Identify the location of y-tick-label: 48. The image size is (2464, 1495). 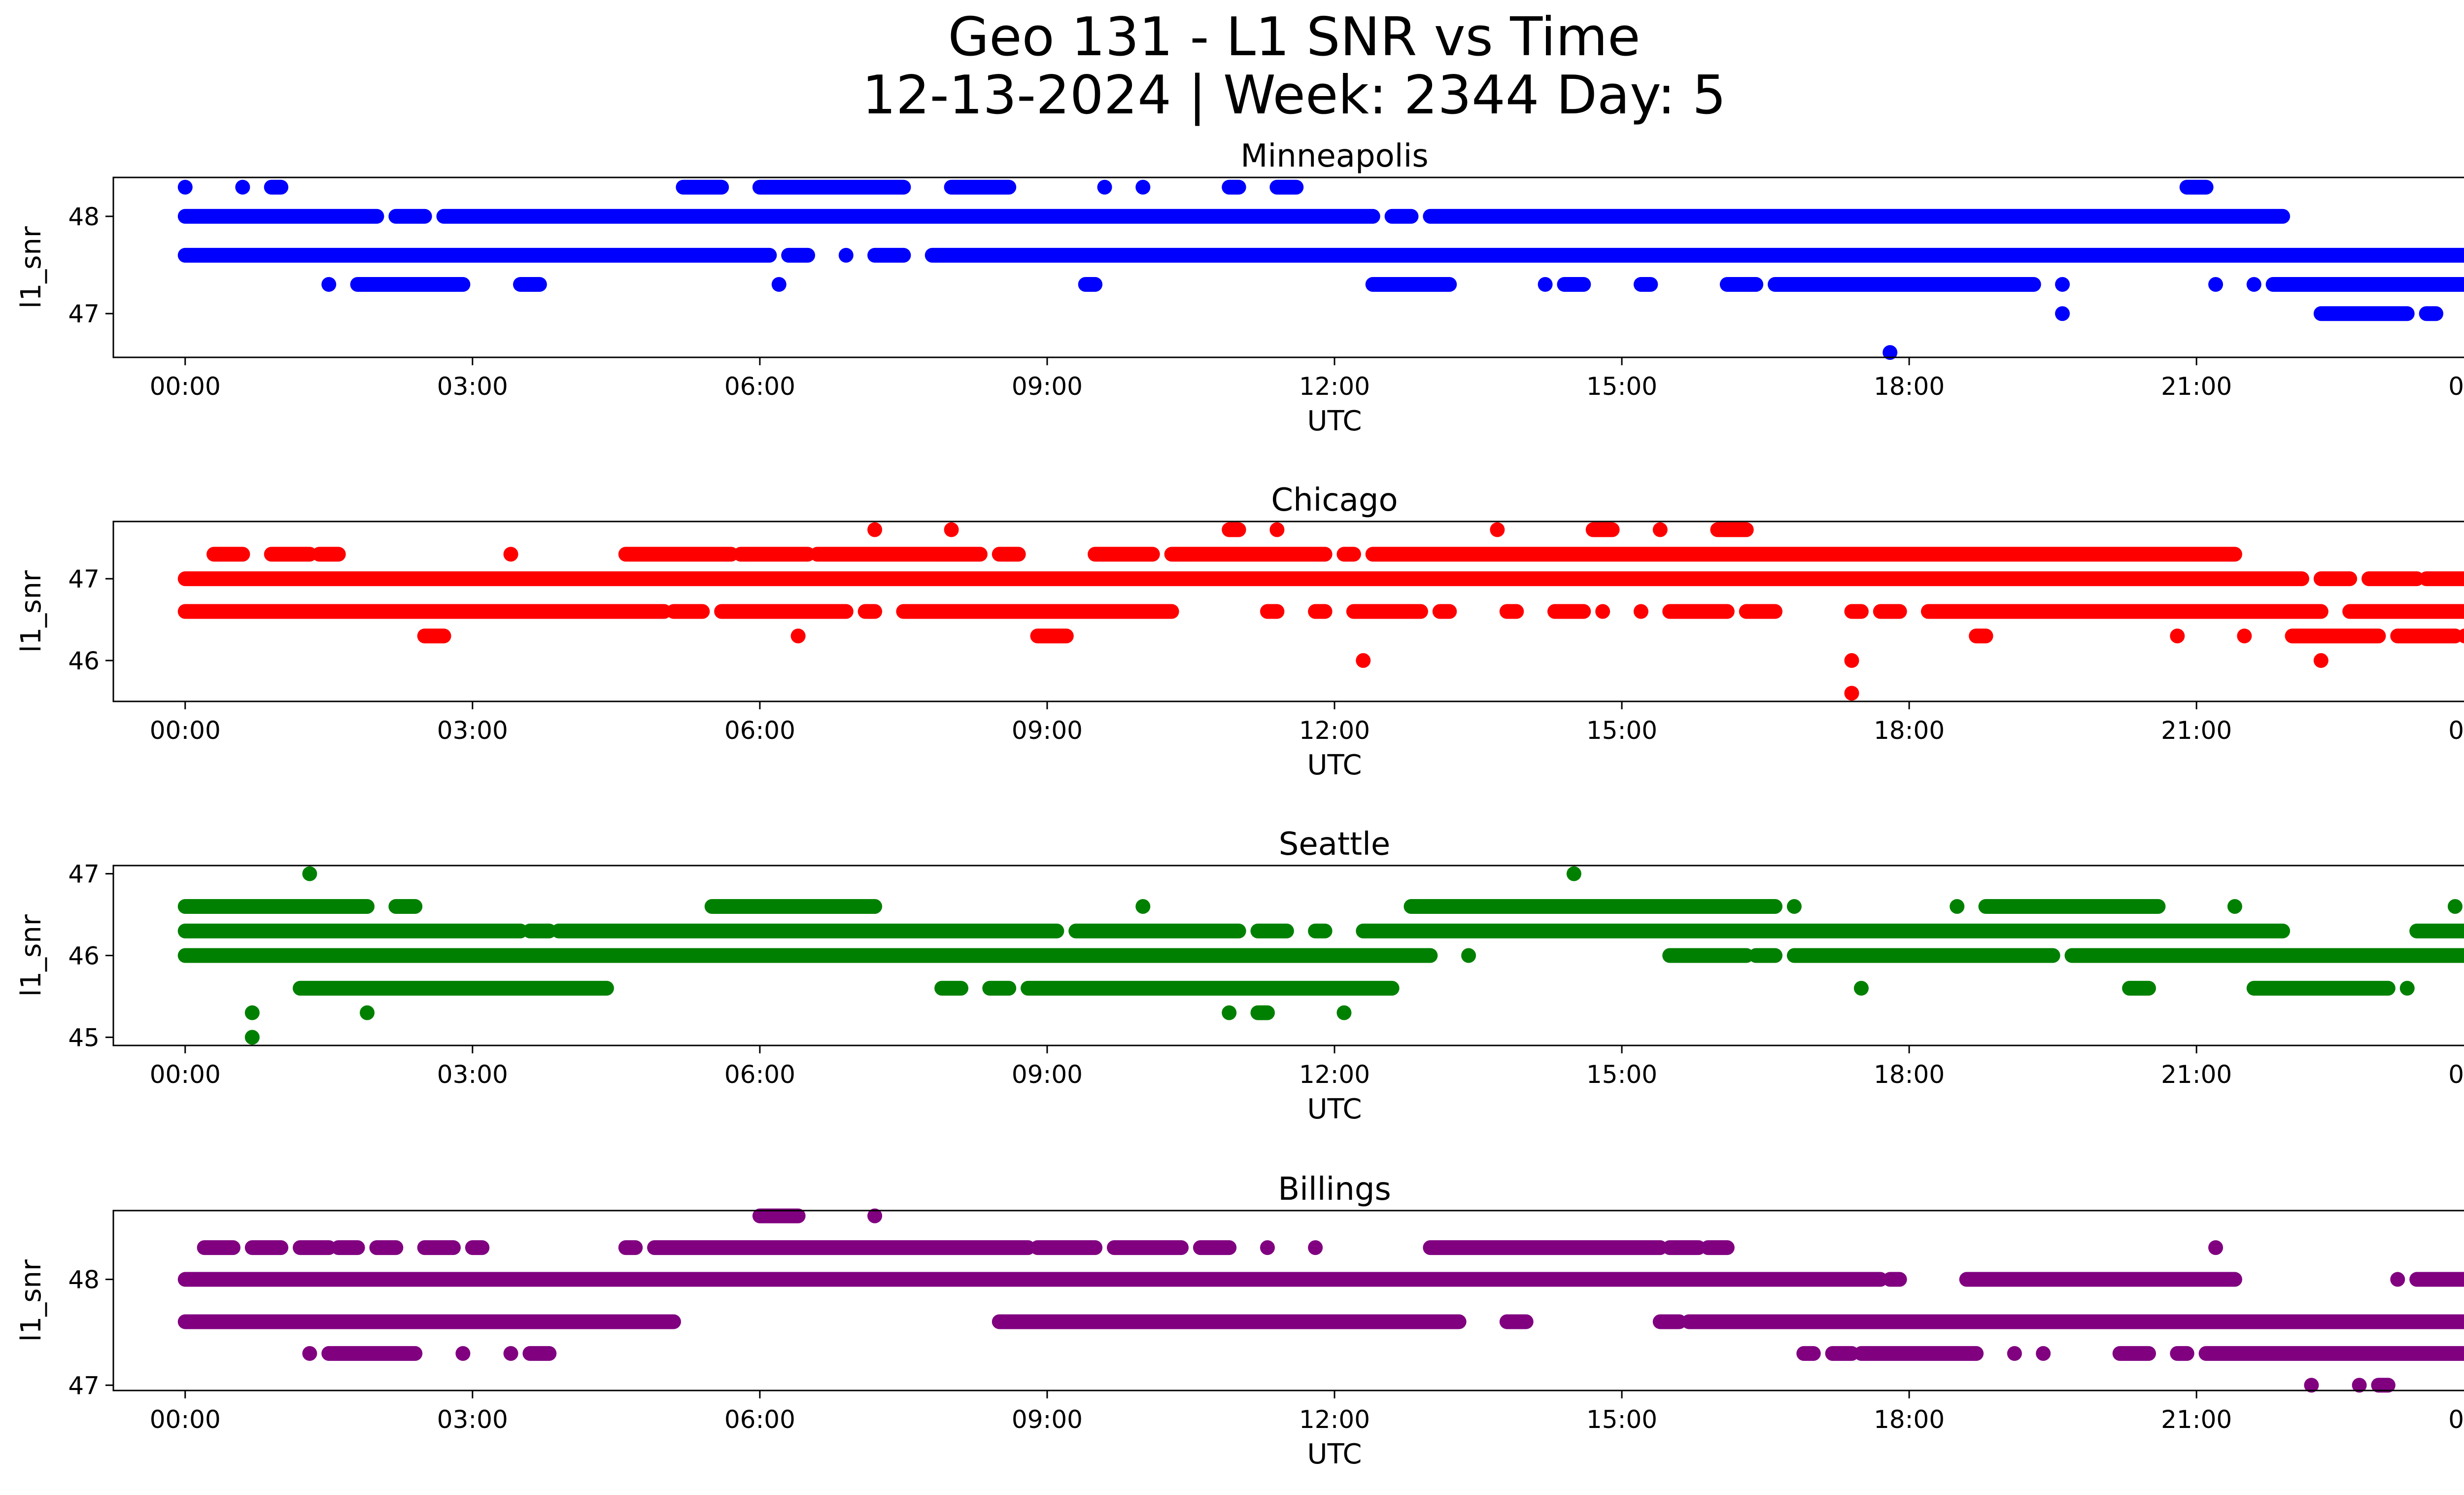
(84, 1280).